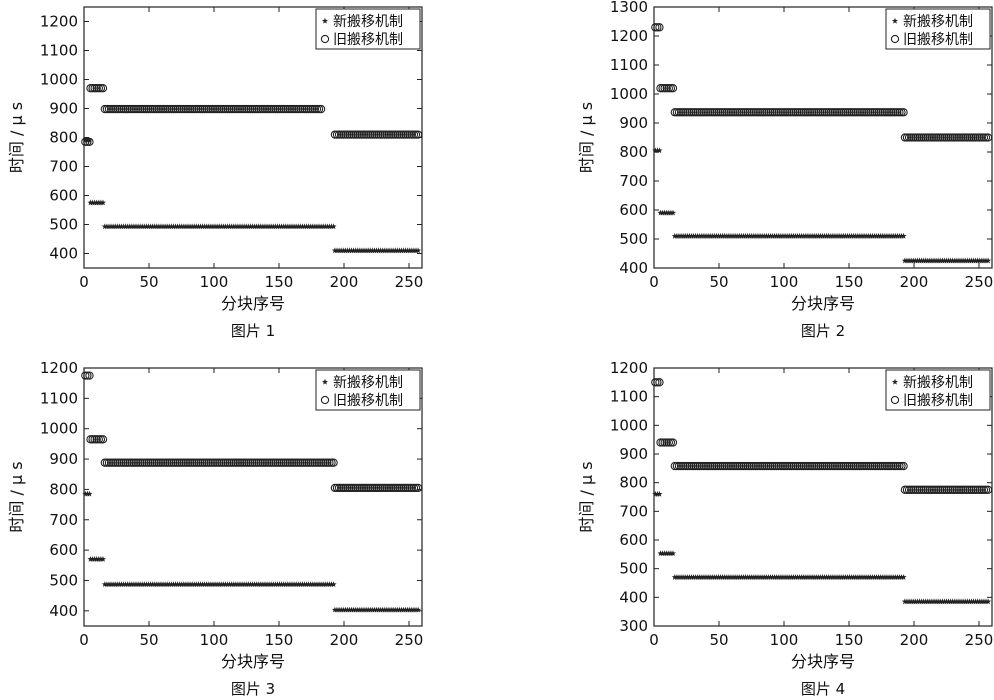  Describe the element at coordinates (59, 429) in the screenshot. I see `y-tick-label: 1000` at that location.